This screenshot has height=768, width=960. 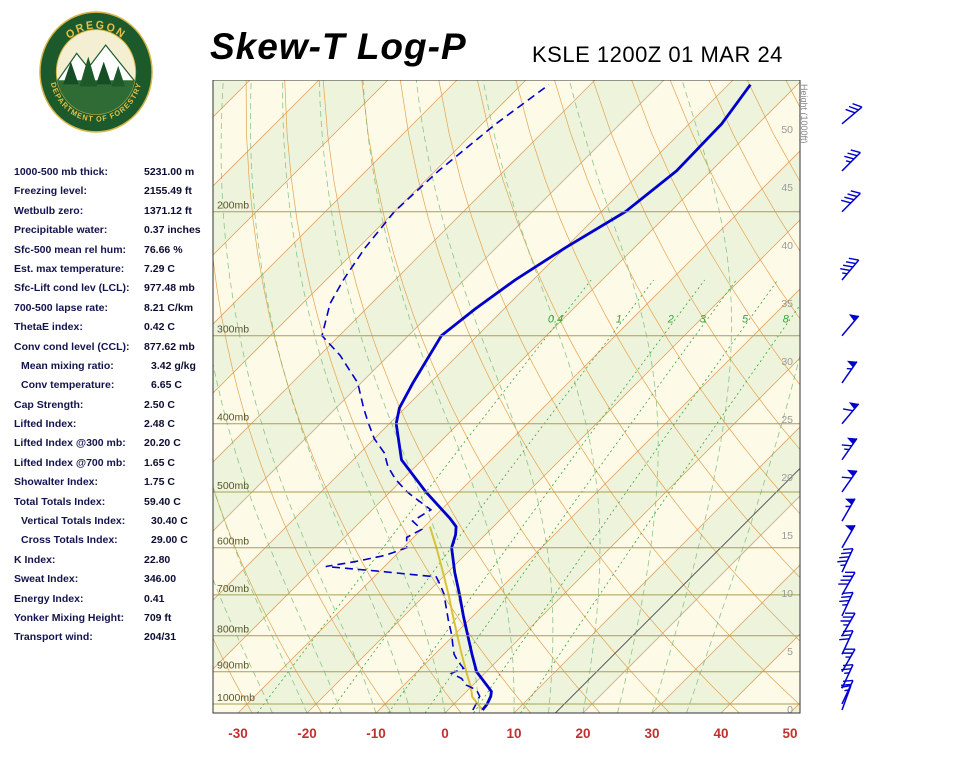 What do you see at coordinates (162, 501) in the screenshot?
I see `stat-value: 59.40 C` at bounding box center [162, 501].